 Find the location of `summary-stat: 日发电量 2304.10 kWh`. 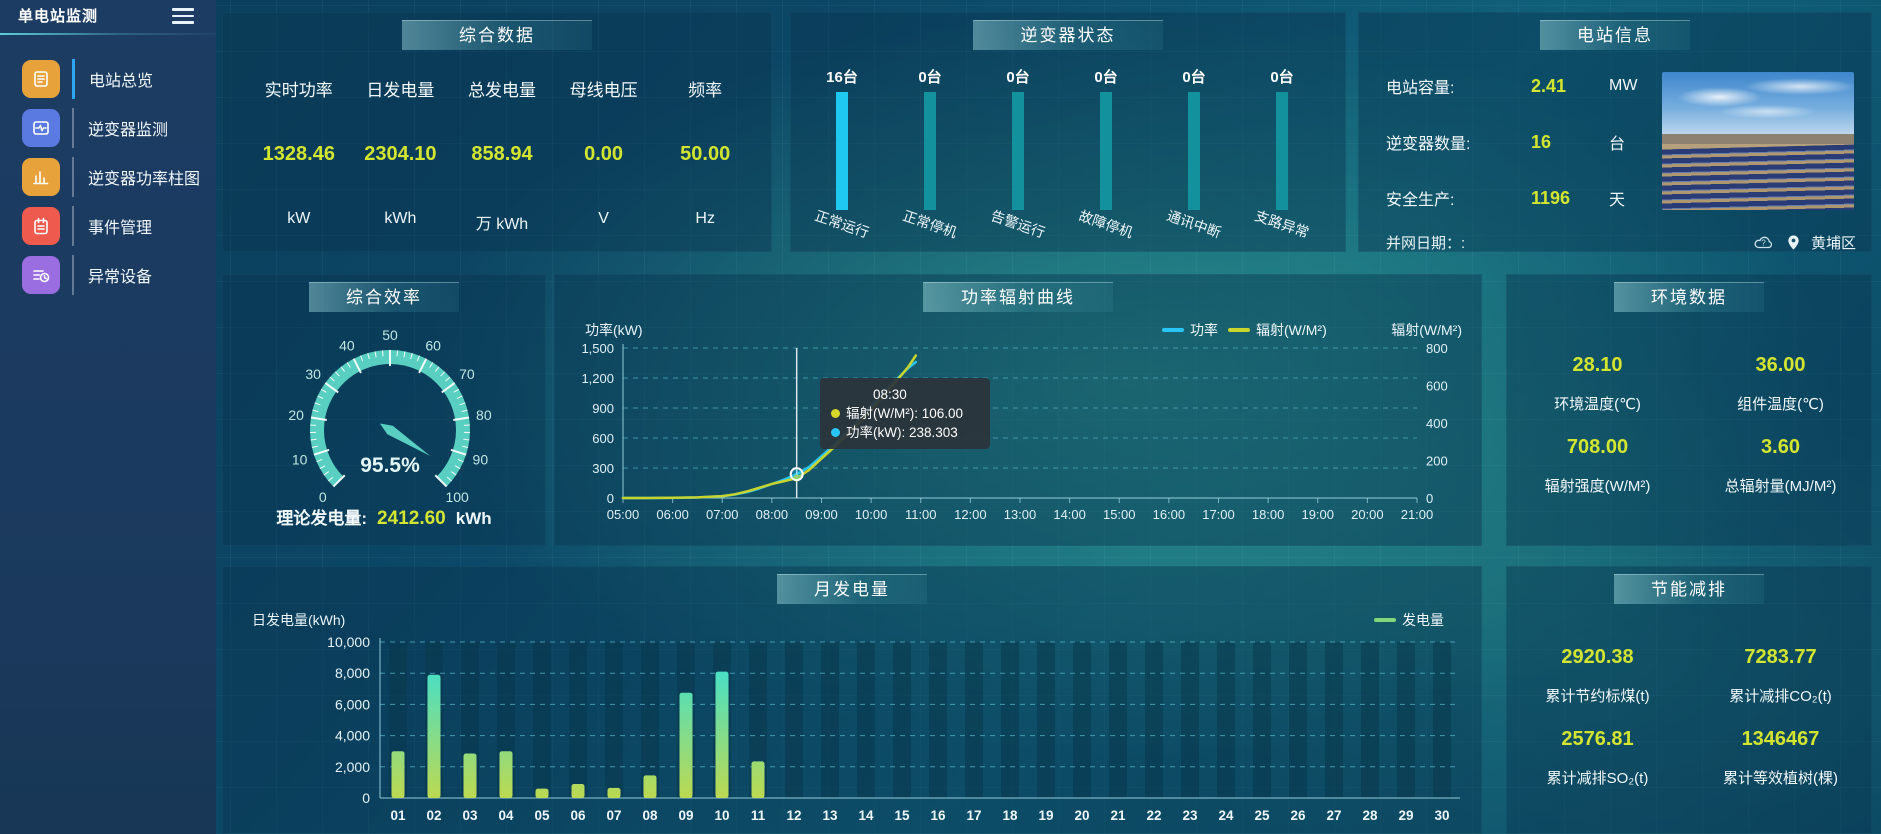

summary-stat: 日发电量 2304.10 kWh is located at coordinates (401, 146).